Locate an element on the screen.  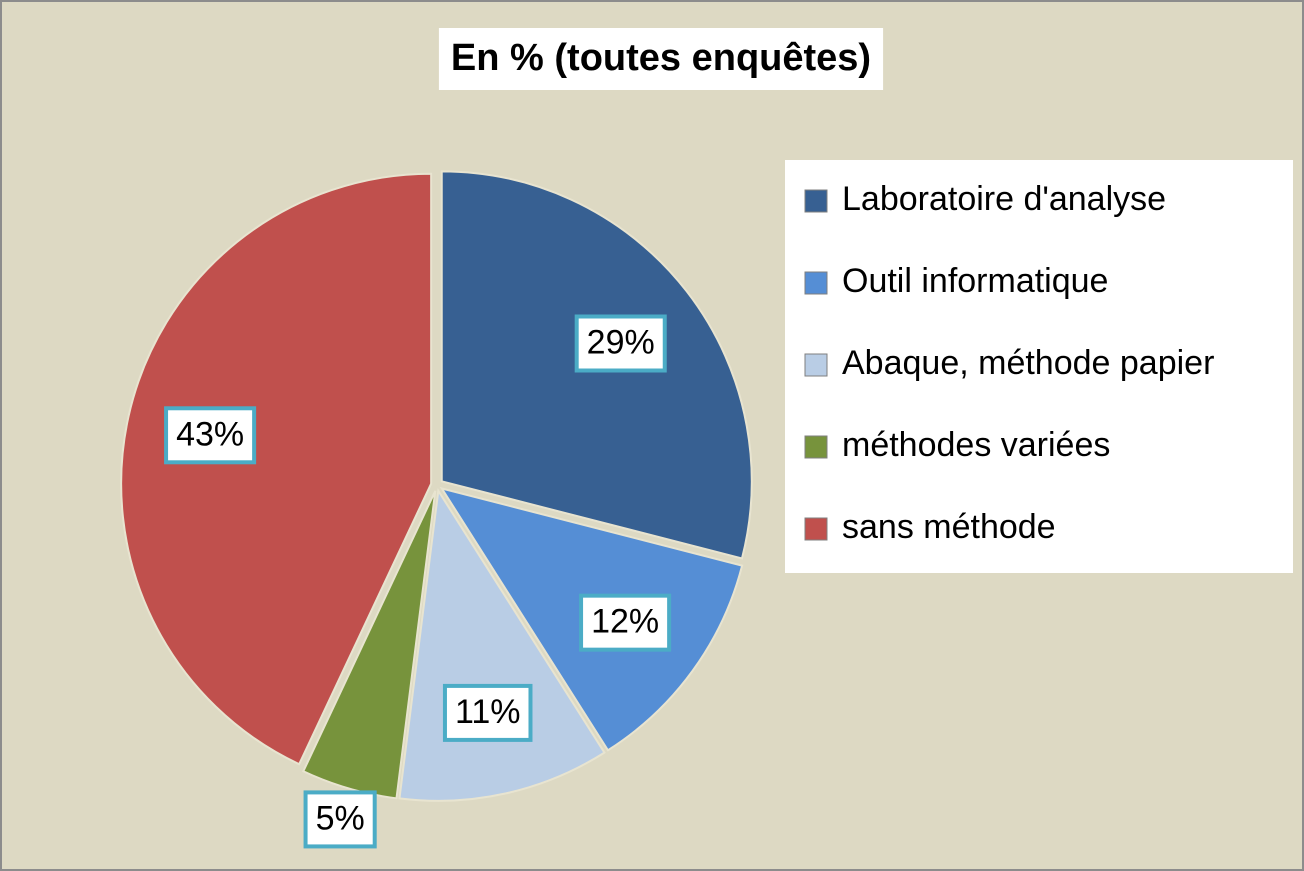
data-label: 12% is located at coordinates (625, 622).